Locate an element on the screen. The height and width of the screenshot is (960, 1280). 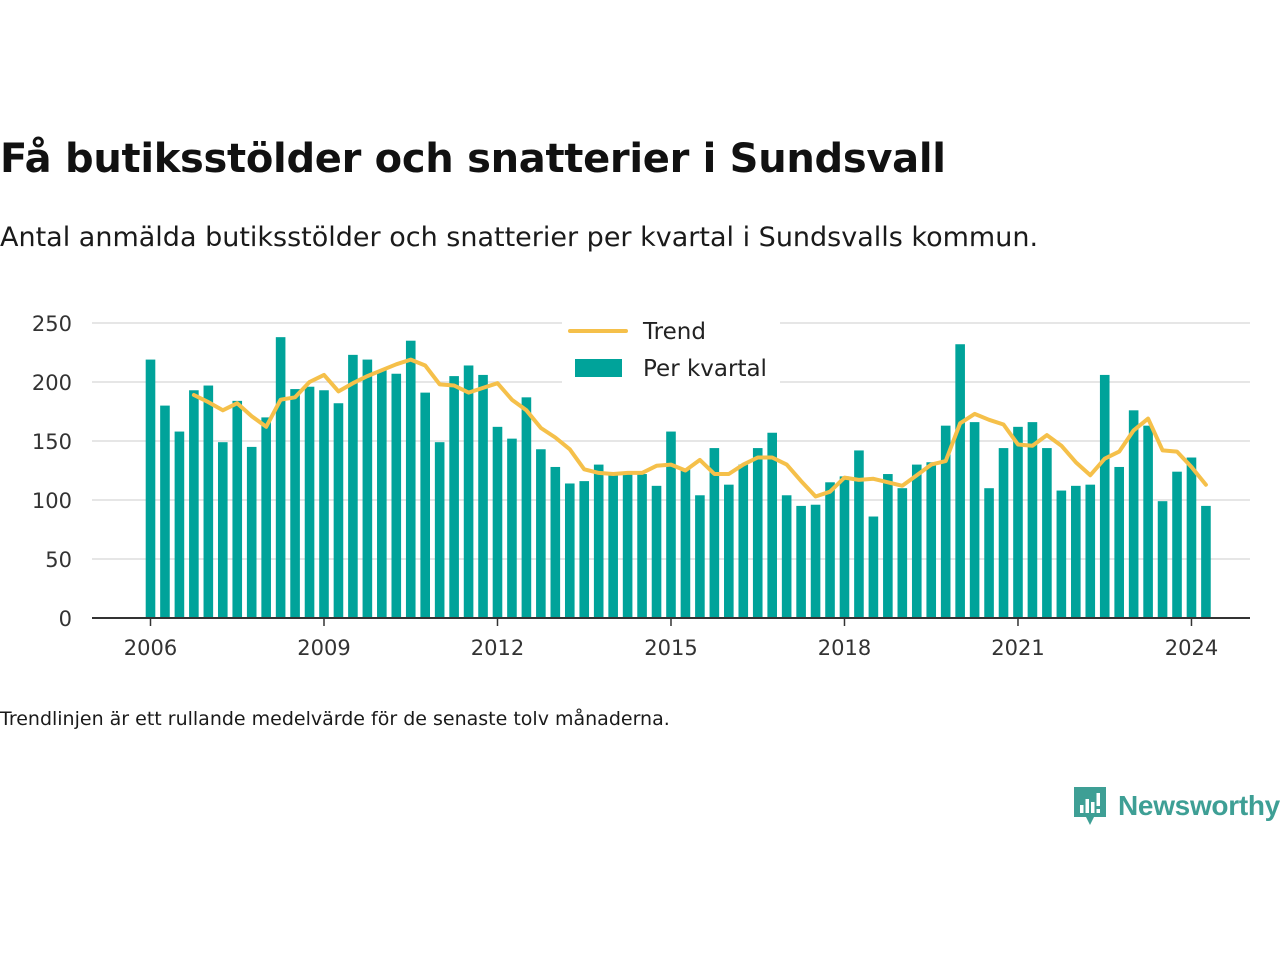
legend-bar-swatch is located at coordinates (598, 368).